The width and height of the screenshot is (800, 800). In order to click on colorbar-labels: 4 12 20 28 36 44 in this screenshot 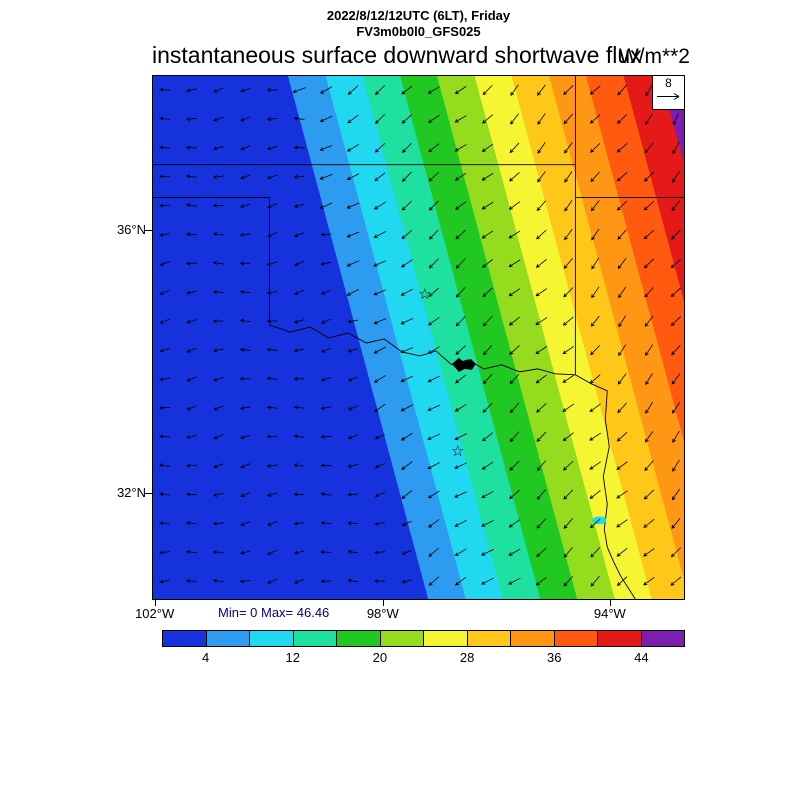, I will do `click(423, 658)`.